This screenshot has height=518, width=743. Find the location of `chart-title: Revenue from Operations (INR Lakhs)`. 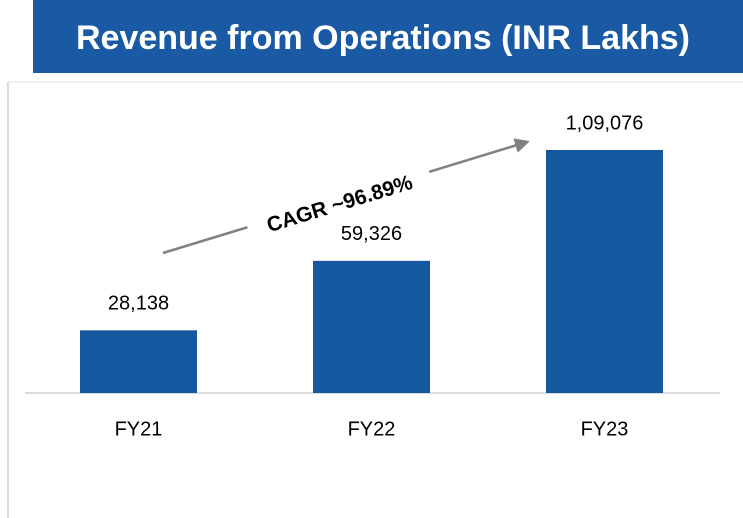

chart-title: Revenue from Operations (INR Lakhs) is located at coordinates (383, 38).